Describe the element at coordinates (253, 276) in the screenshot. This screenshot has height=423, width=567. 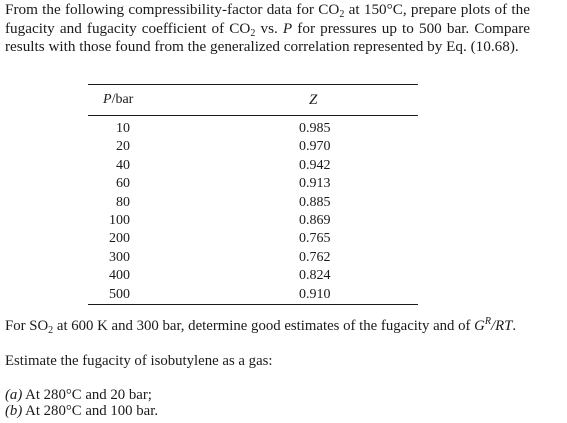
I see `table-row: 400 0.824` at that location.